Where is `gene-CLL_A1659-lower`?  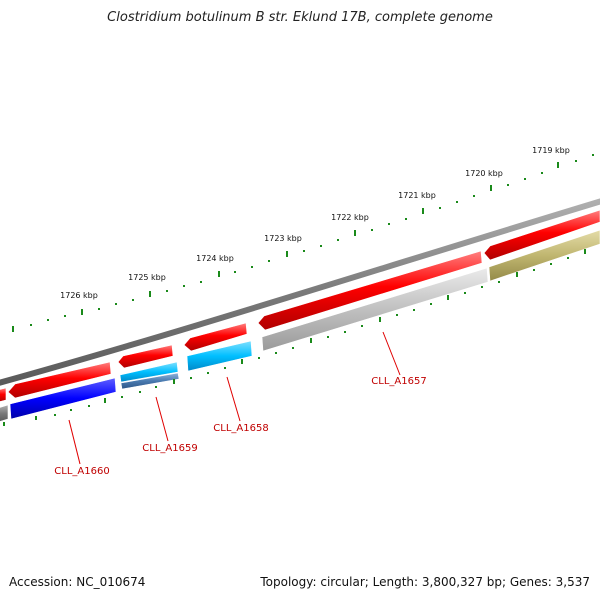
gene-CLL_A1659-lower is located at coordinates (150, 381).